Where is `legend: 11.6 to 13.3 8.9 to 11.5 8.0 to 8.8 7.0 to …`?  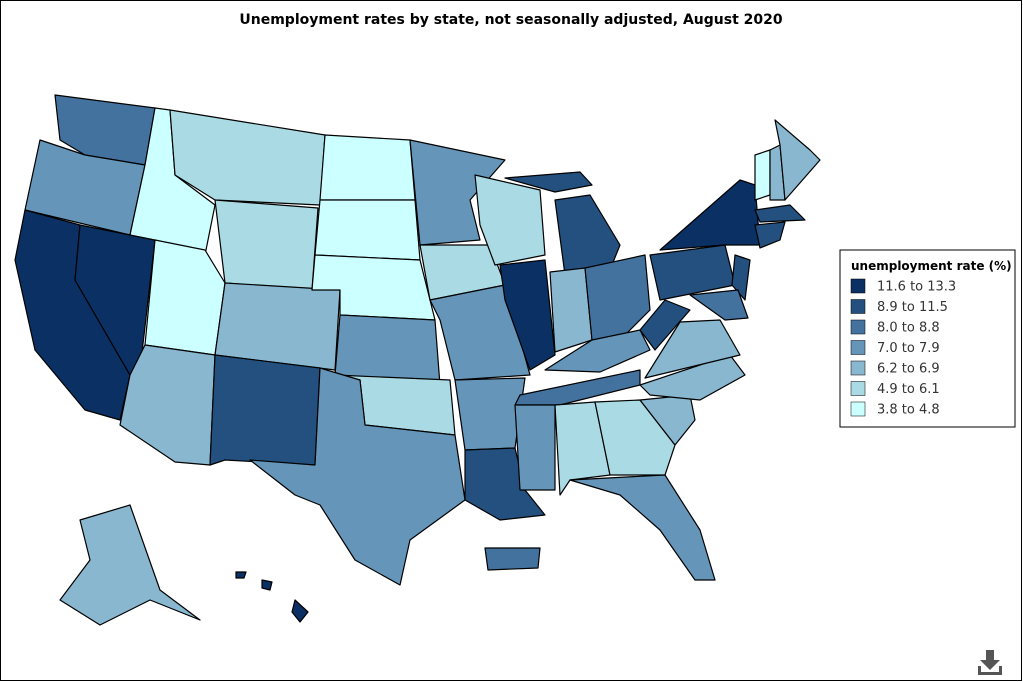
legend: 11.6 to 13.3 8.9 to 11.5 8.0 to 8.8 7.0 to … is located at coordinates (903, 348).